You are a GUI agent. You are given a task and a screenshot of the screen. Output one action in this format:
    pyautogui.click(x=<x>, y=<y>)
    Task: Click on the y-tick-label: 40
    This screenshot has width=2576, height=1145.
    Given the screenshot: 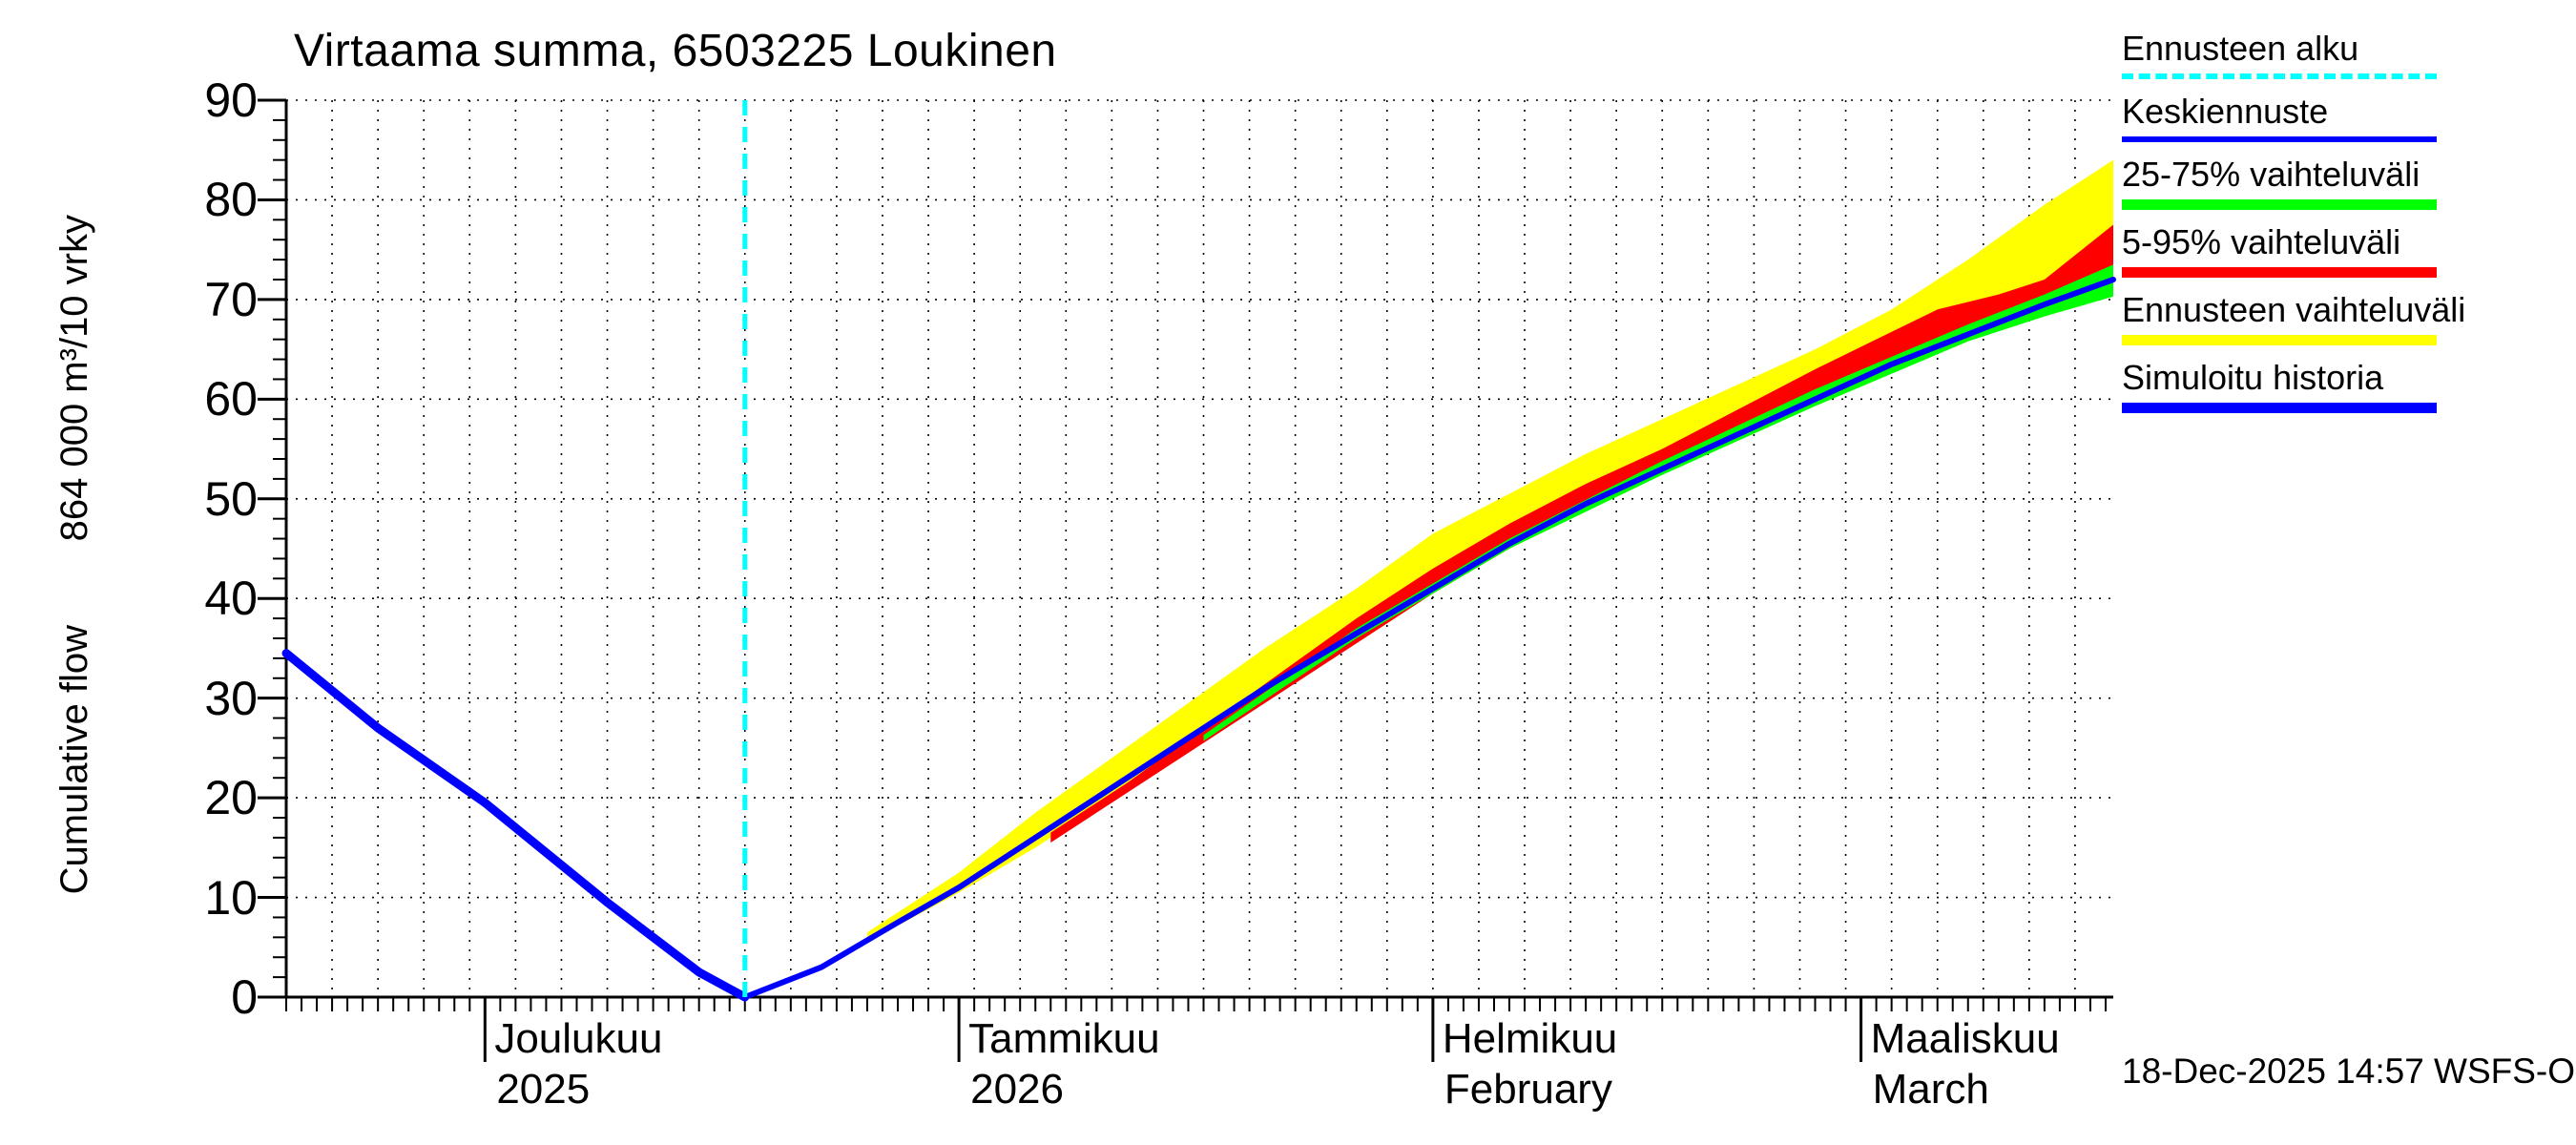 What is the action you would take?
    pyautogui.click(x=231, y=599)
    